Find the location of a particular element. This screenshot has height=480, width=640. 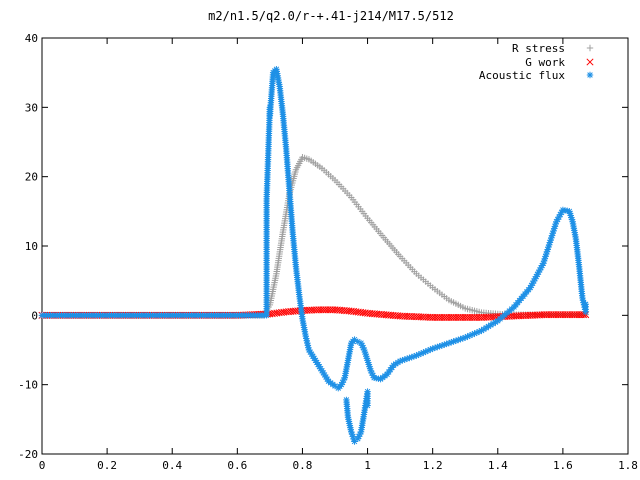

x-tick-label: 1.4 is located at coordinates (498, 465).